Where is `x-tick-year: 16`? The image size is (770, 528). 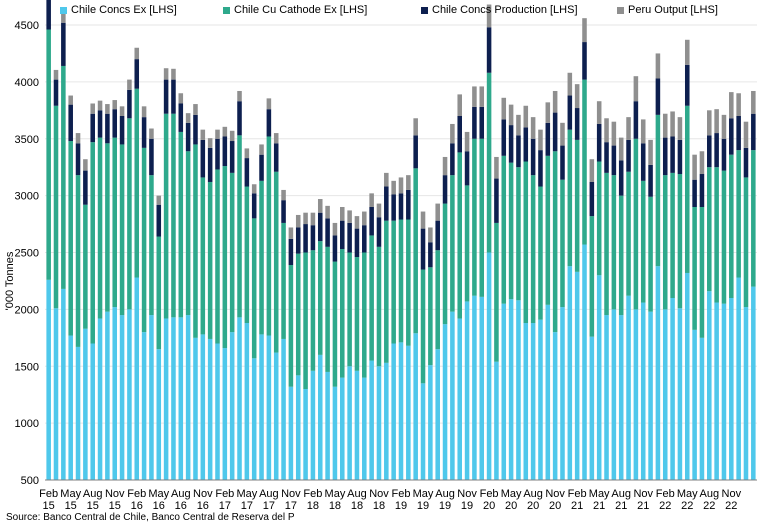
x-tick-year: 16 is located at coordinates (137, 506).